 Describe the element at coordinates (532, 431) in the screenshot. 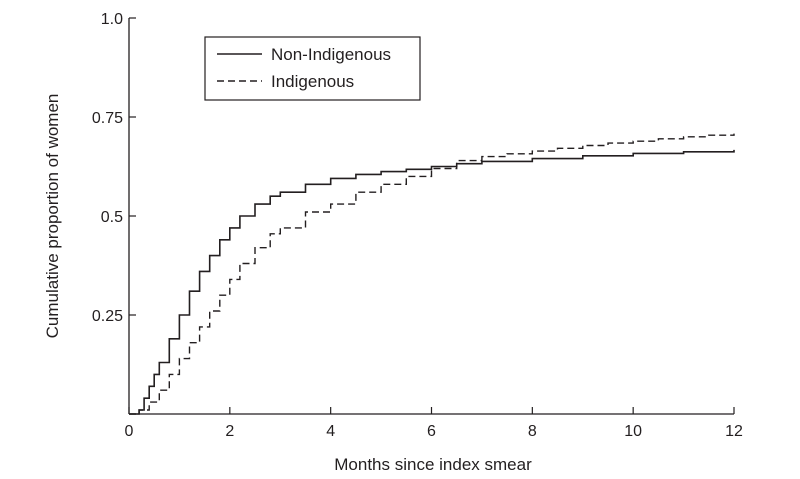

I see `x-tick-label: 8` at that location.